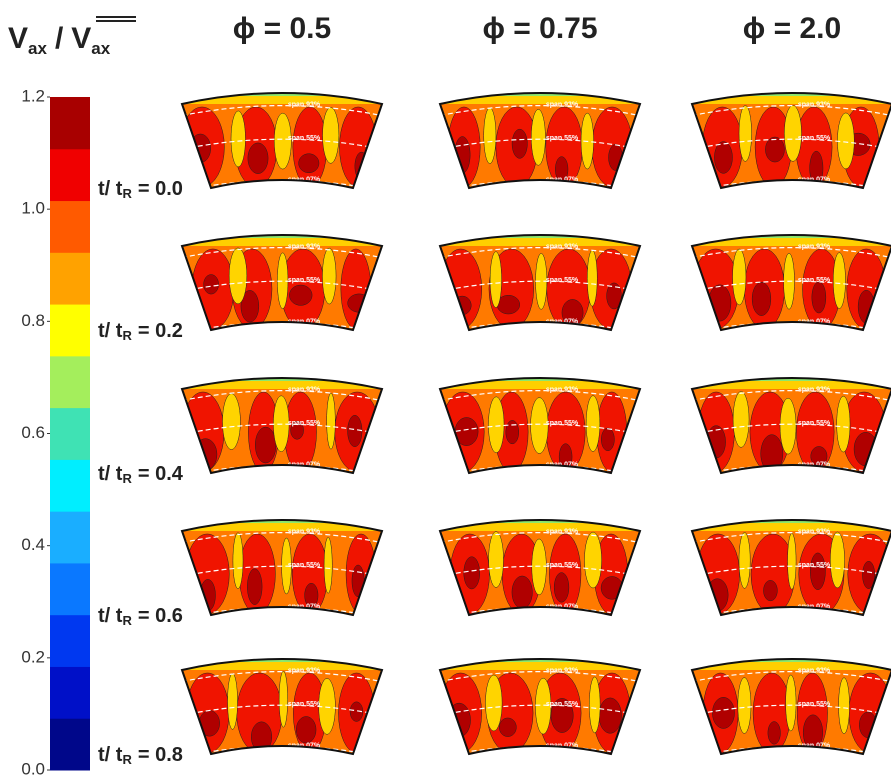 This screenshot has height=783, width=891. What do you see at coordinates (282, 28) in the screenshot?
I see `column-header: ϕ = 0.5` at bounding box center [282, 28].